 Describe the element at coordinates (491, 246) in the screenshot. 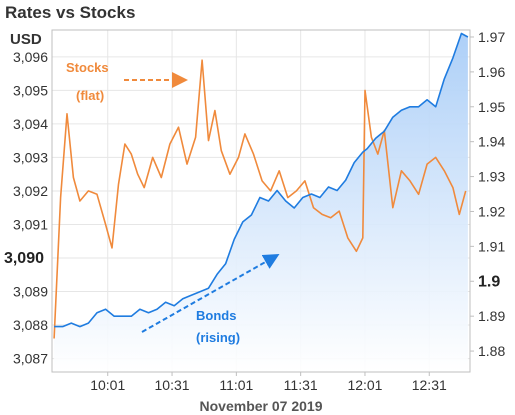

I see `right-tick-label: 1.91` at that location.